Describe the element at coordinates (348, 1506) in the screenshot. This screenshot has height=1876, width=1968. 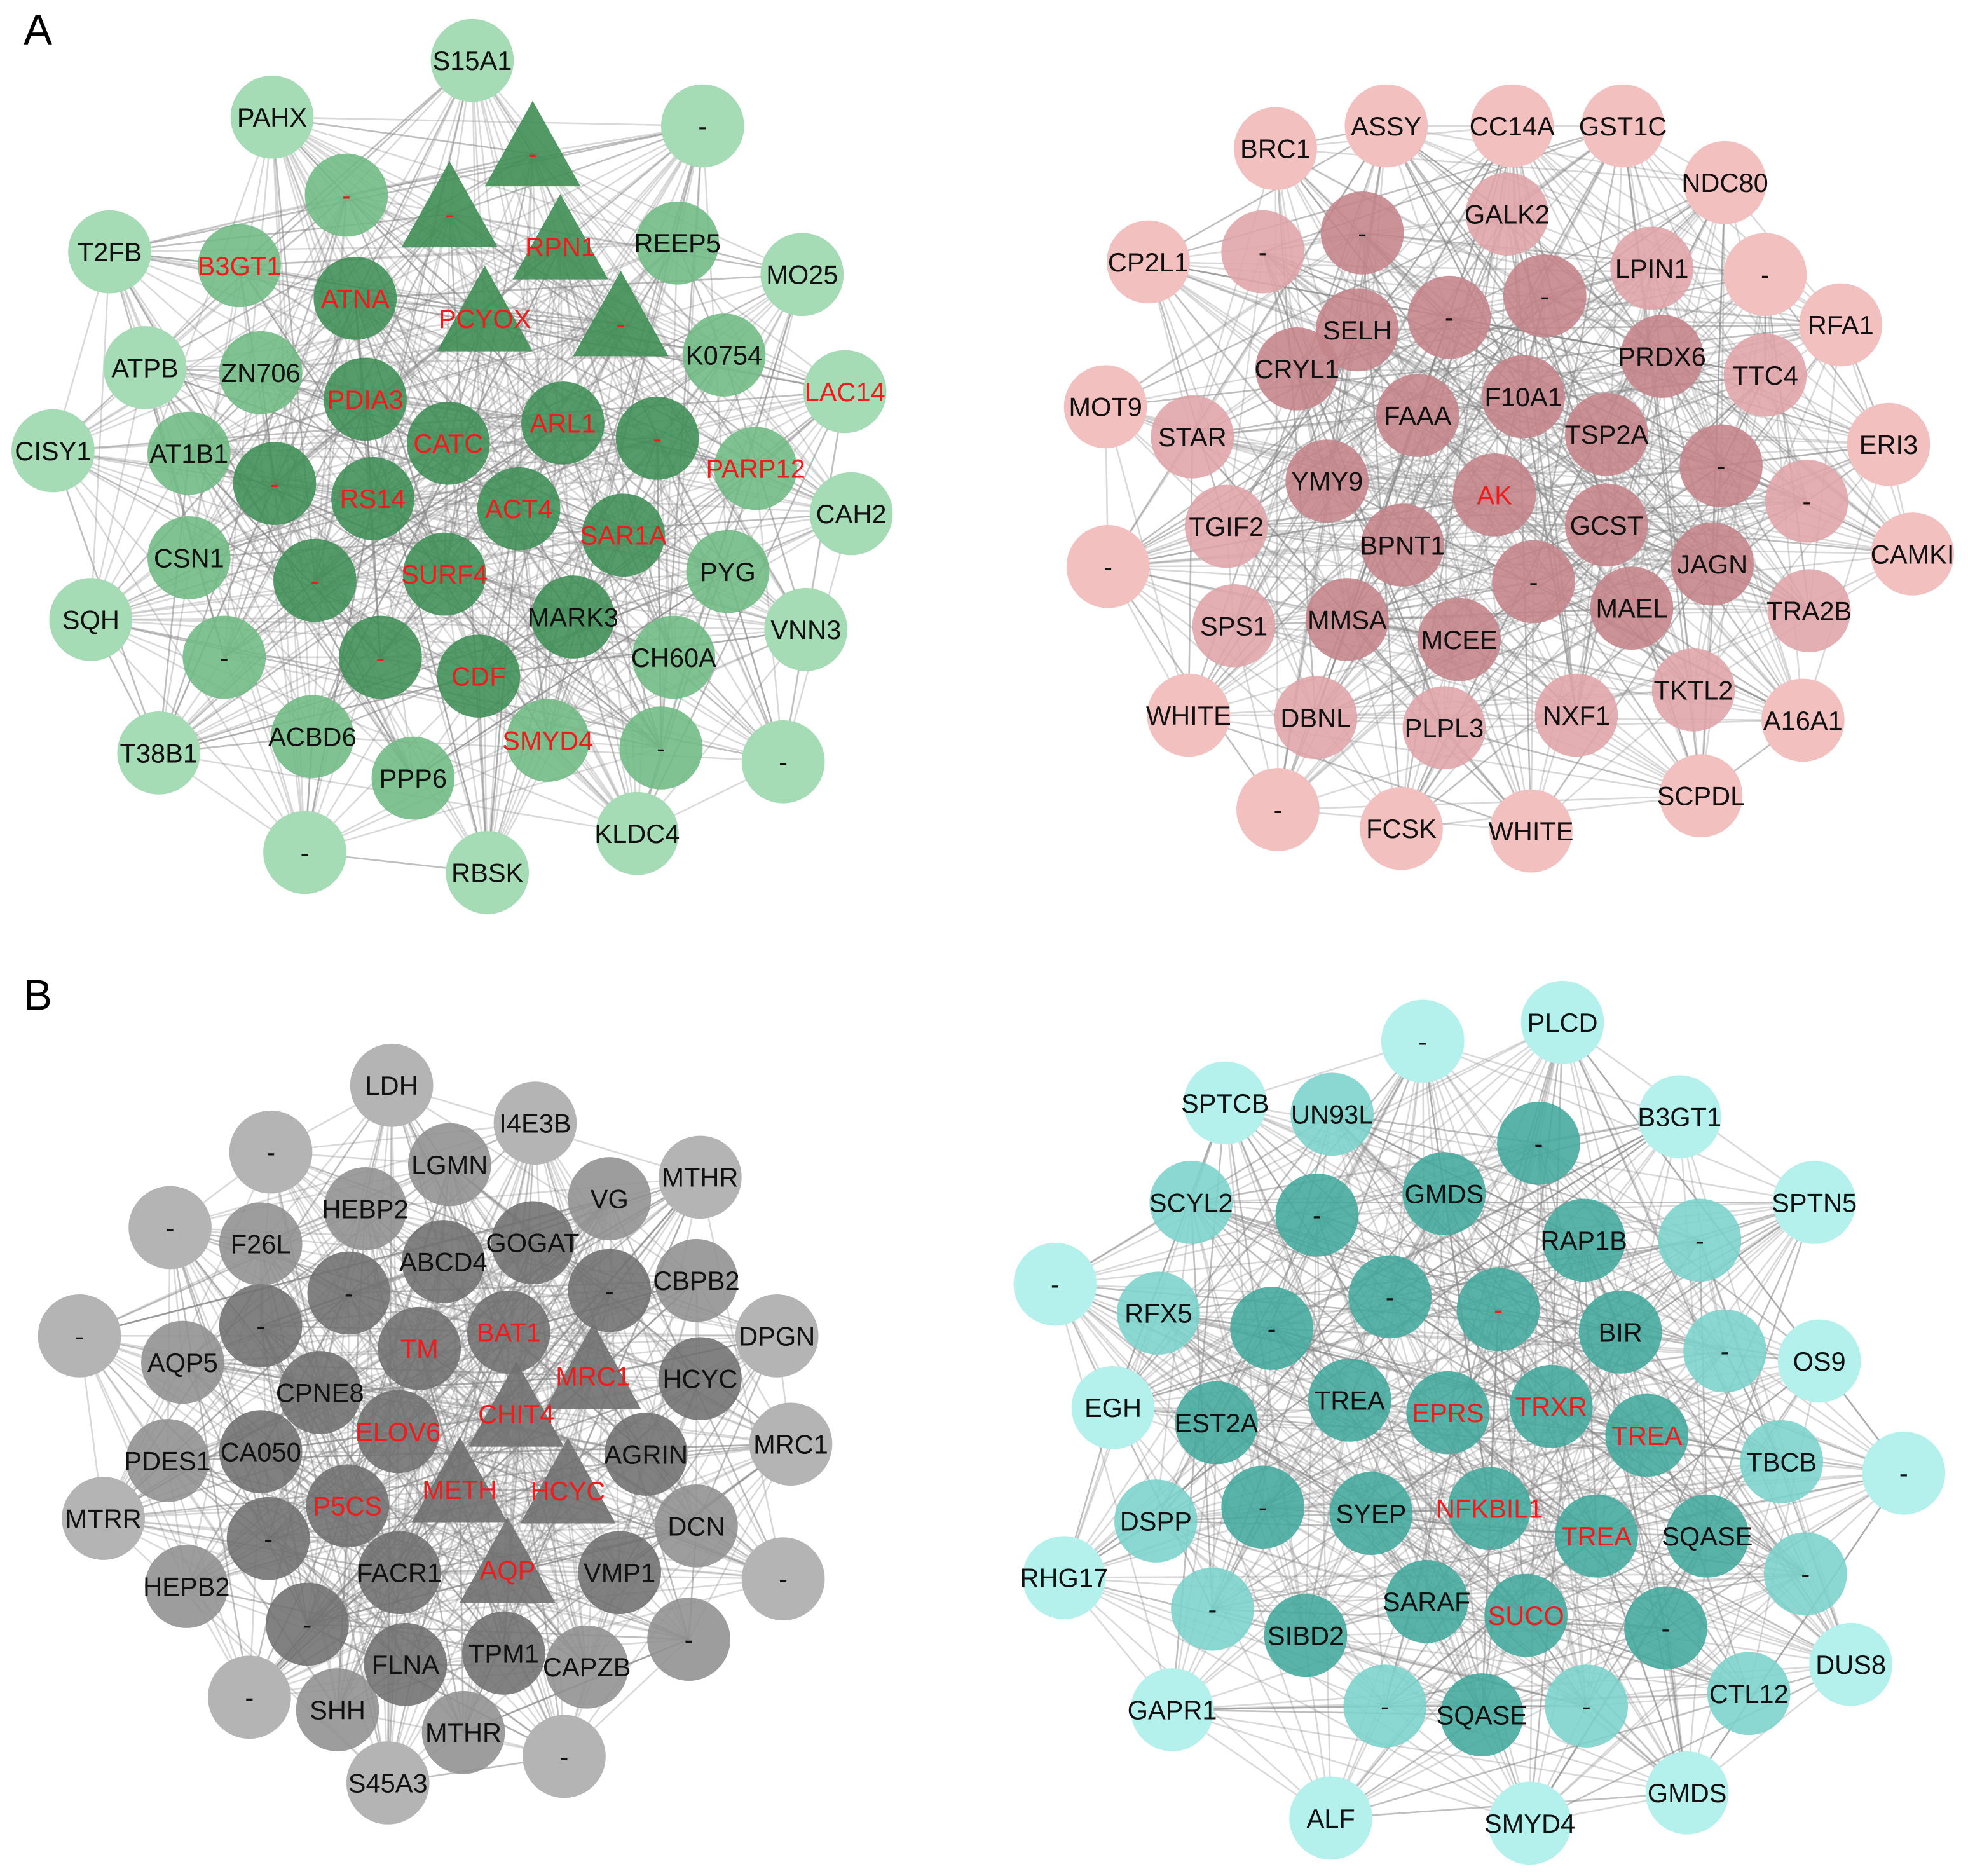
I see `node-label: P5CS` at that location.